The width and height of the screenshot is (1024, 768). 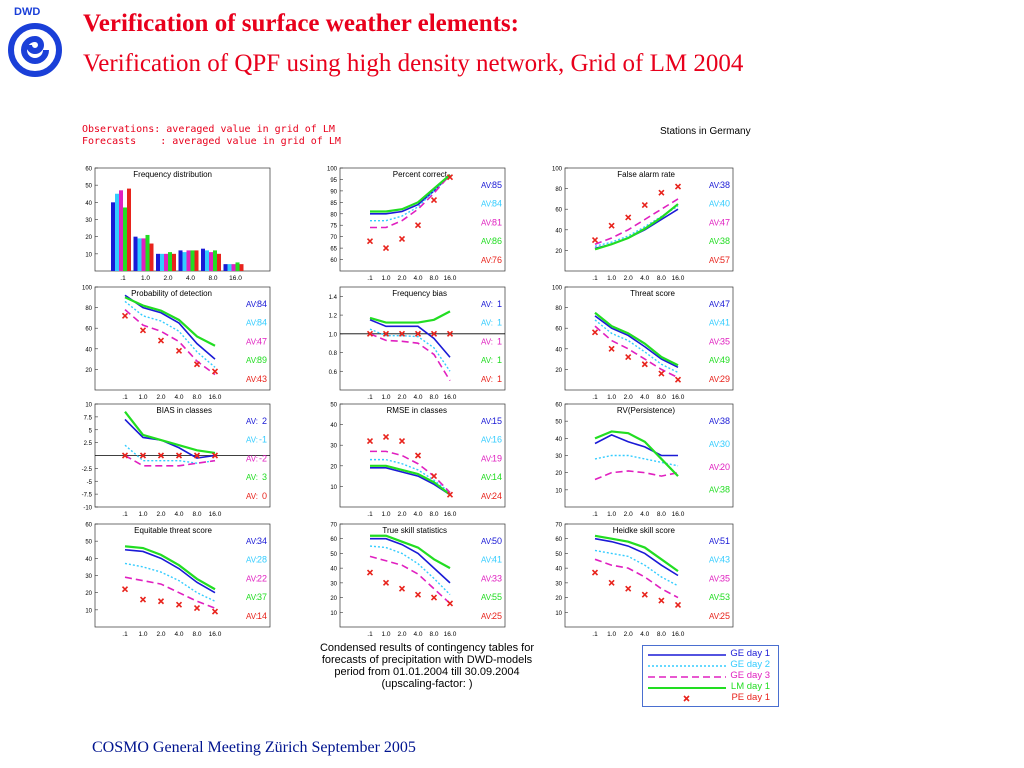 I want to click on av-value: 43, so click(x=262, y=379).